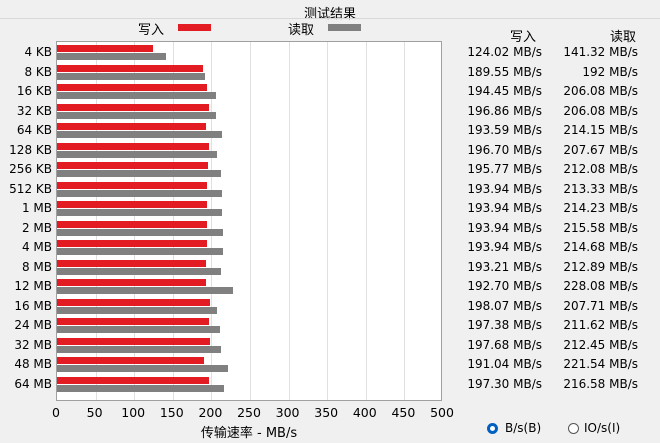 This screenshot has width=660, height=443. Describe the element at coordinates (326, 412) in the screenshot. I see `x-tick-label: 350` at that location.